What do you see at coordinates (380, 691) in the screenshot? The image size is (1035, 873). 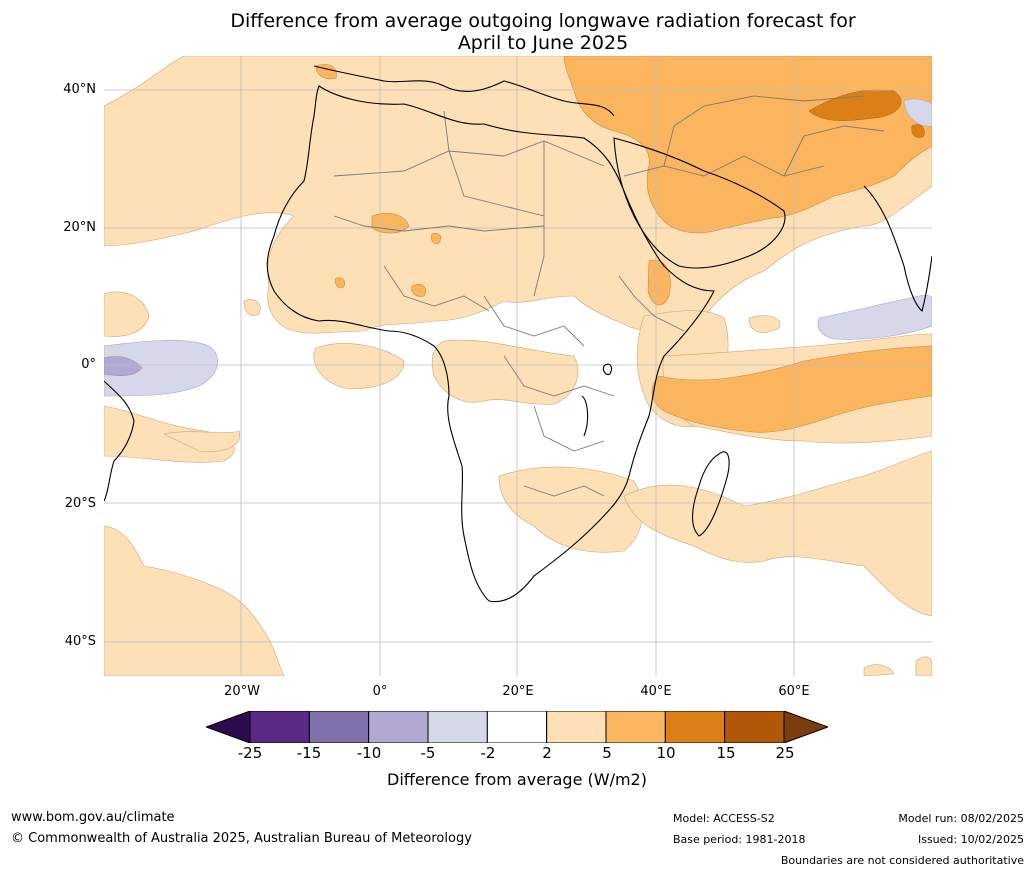 I see `lon-label-0: 0°` at bounding box center [380, 691].